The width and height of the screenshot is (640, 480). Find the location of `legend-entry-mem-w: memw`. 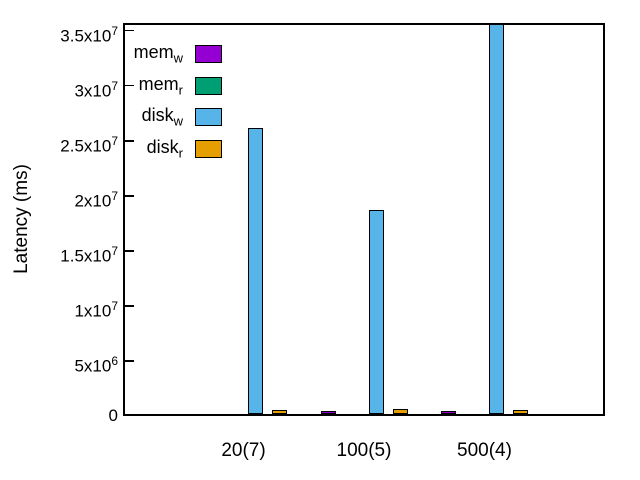

legend-entry-mem-w: memw is located at coordinates (173, 54).